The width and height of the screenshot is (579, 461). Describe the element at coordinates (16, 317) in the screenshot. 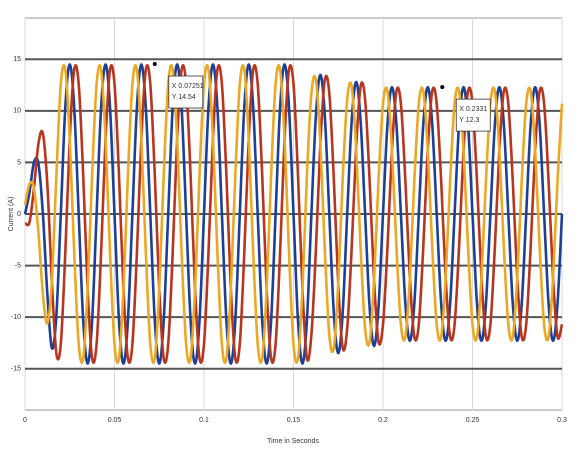

I see `y-tick-label: -10` at that location.